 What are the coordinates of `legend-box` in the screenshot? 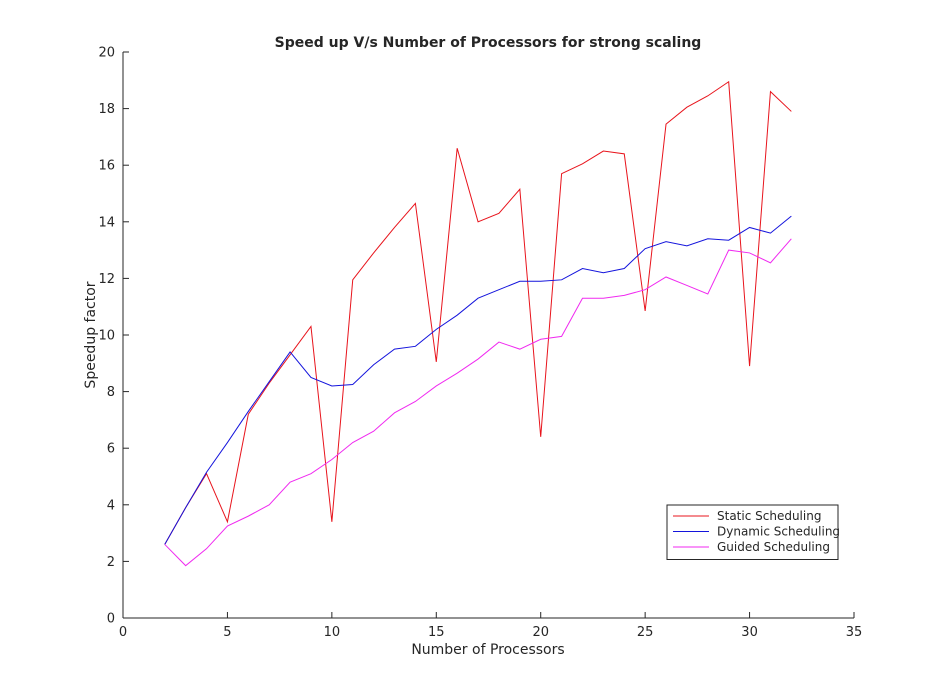 It's located at (752, 532).